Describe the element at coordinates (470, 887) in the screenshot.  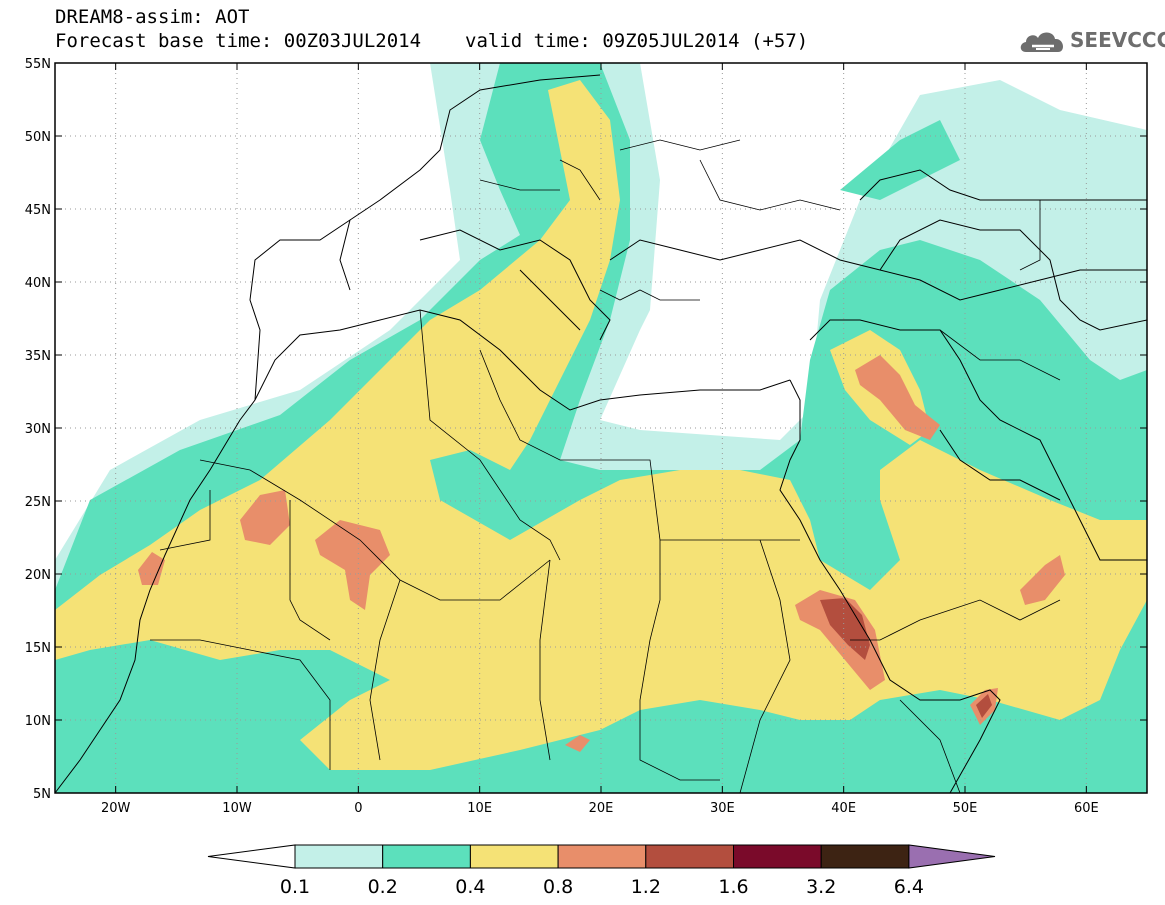
I see `colorbar-label: 0.4` at that location.